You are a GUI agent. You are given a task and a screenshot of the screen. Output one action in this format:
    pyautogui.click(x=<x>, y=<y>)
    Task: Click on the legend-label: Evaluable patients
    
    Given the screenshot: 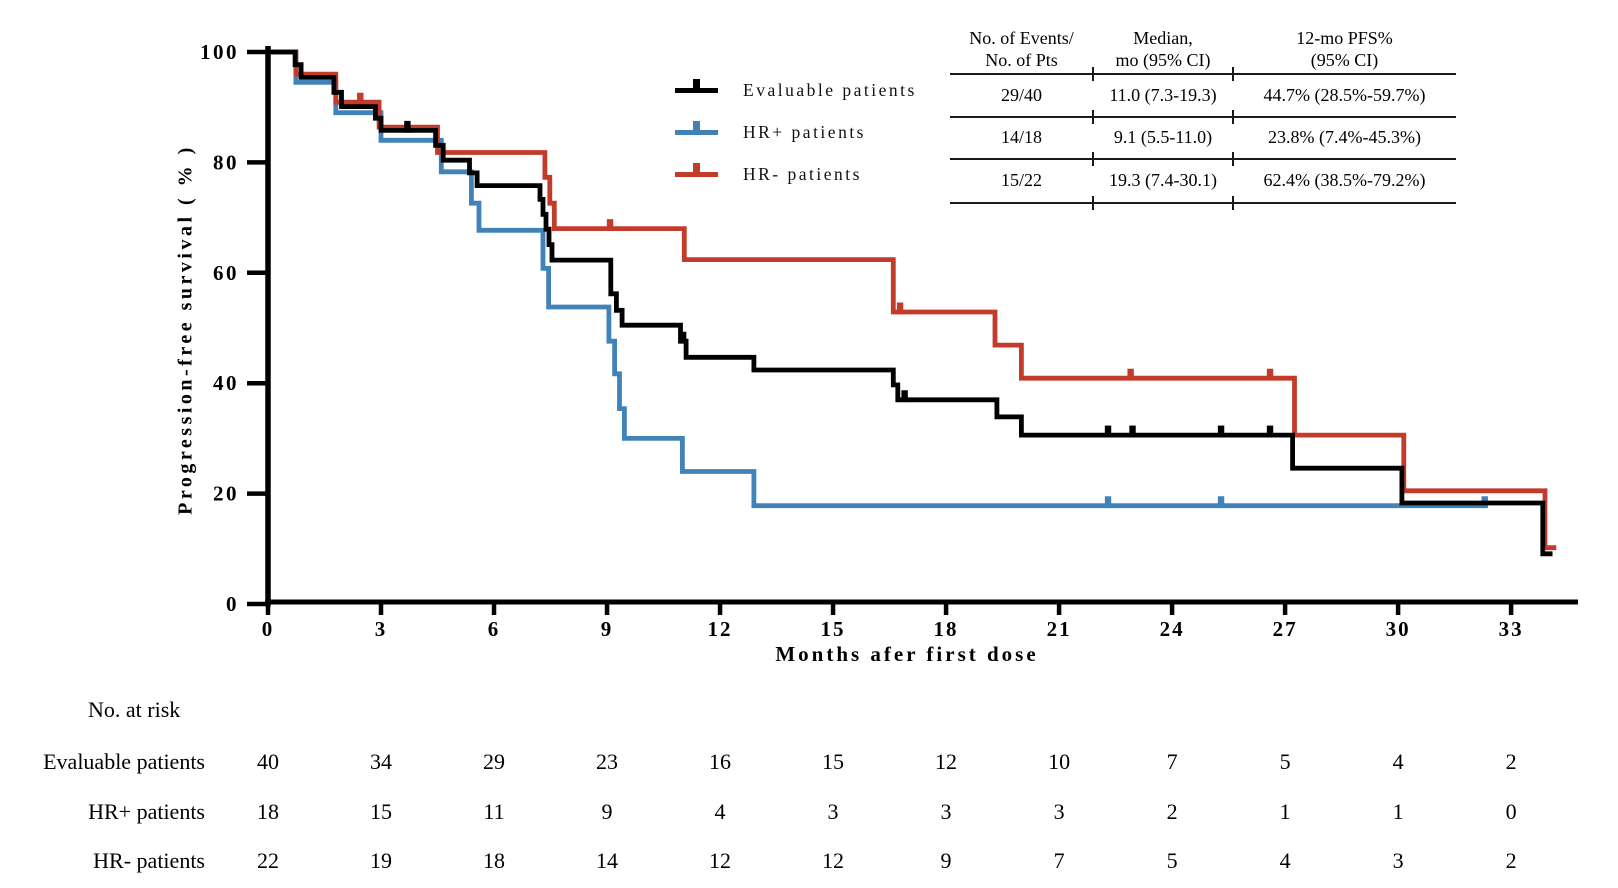 What is the action you would take?
    pyautogui.click(x=830, y=90)
    